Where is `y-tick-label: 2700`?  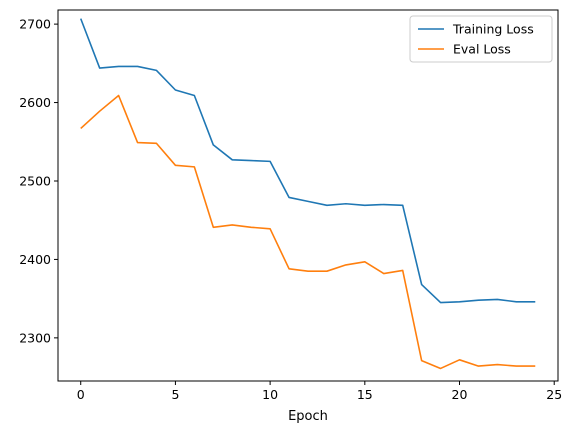 y-tick-label: 2700 is located at coordinates (35, 24).